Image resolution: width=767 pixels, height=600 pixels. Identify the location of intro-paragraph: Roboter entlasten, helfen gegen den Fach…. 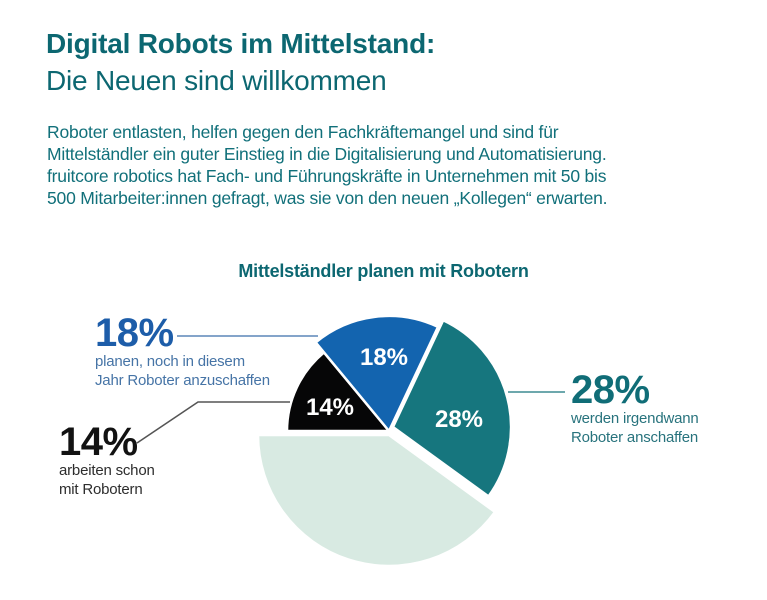
(327, 165).